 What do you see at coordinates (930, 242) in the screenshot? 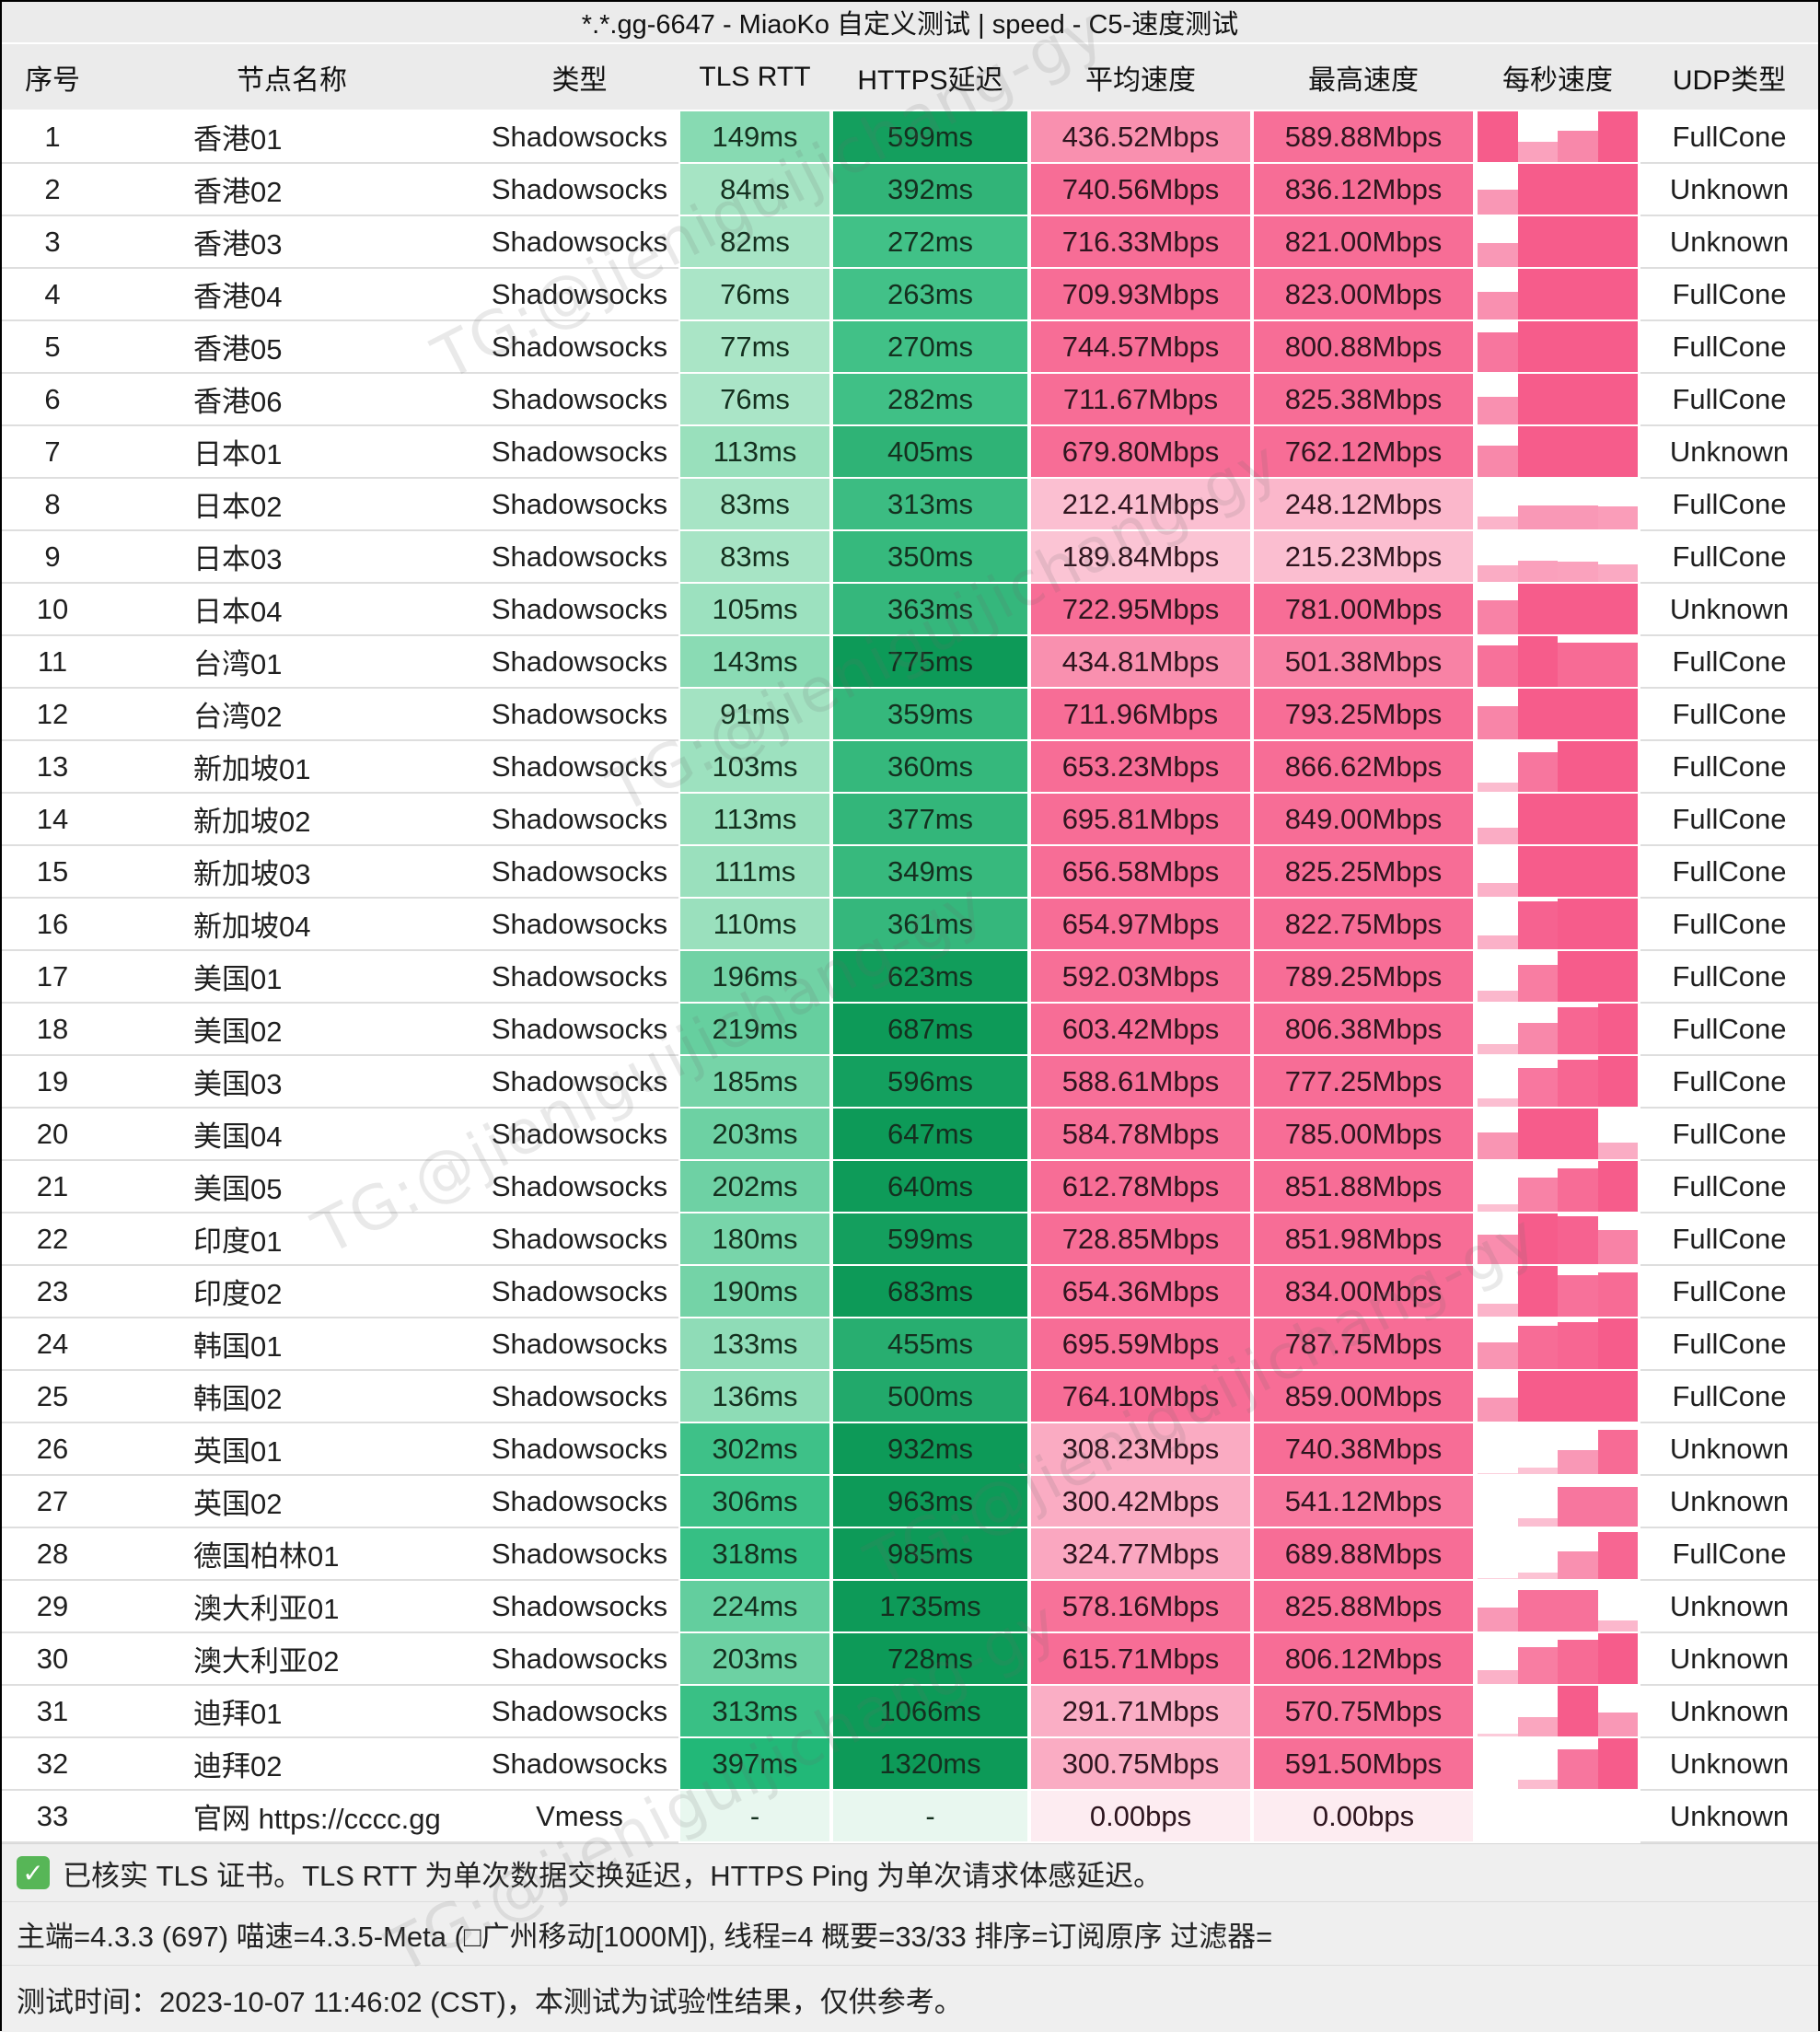
I see `cell-https-ping-wrap: 272ms` at bounding box center [930, 242].